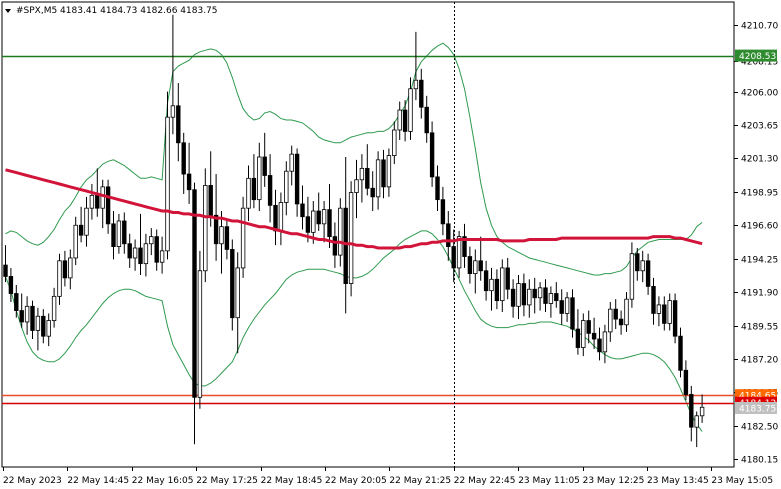  What do you see at coordinates (678, 481) in the screenshot?
I see `x-tick-label: 23 May 13:45` at bounding box center [678, 481].